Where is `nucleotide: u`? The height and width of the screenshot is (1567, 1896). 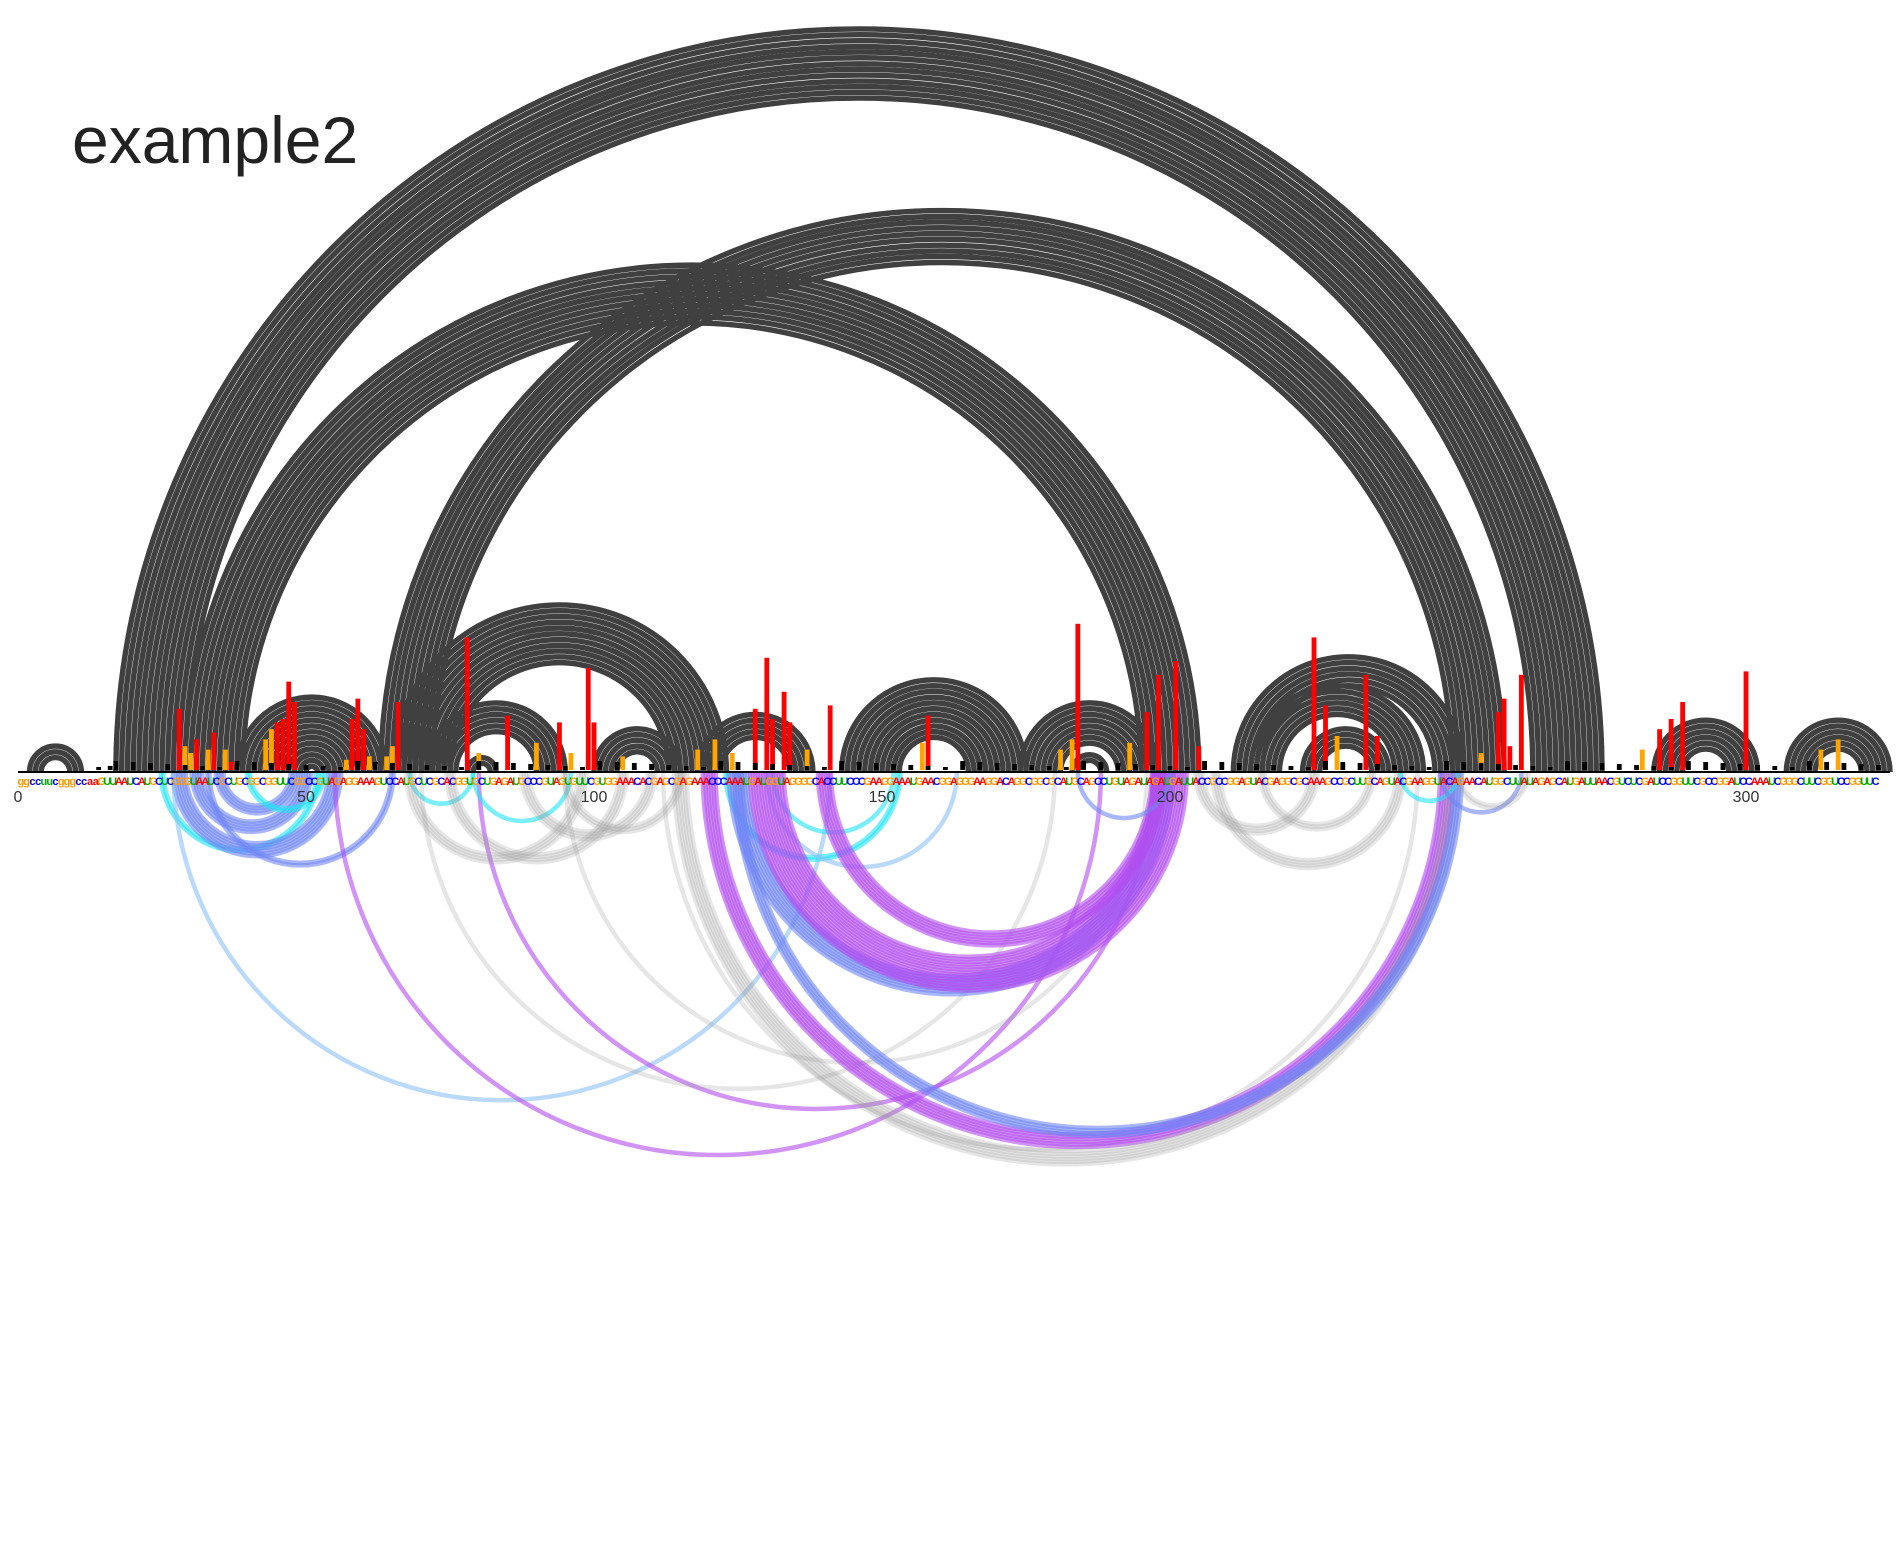
nucleotide: u is located at coordinates (44, 782).